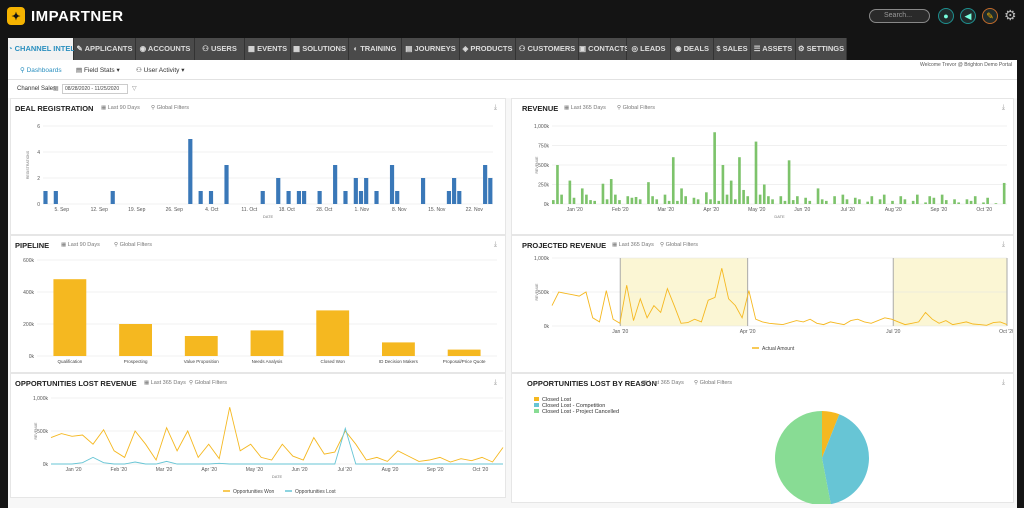 This screenshot has height=508, width=1024. What do you see at coordinates (165, 49) in the screenshot?
I see `tab-accounts: ◉ ACCOUNTS` at bounding box center [165, 49].